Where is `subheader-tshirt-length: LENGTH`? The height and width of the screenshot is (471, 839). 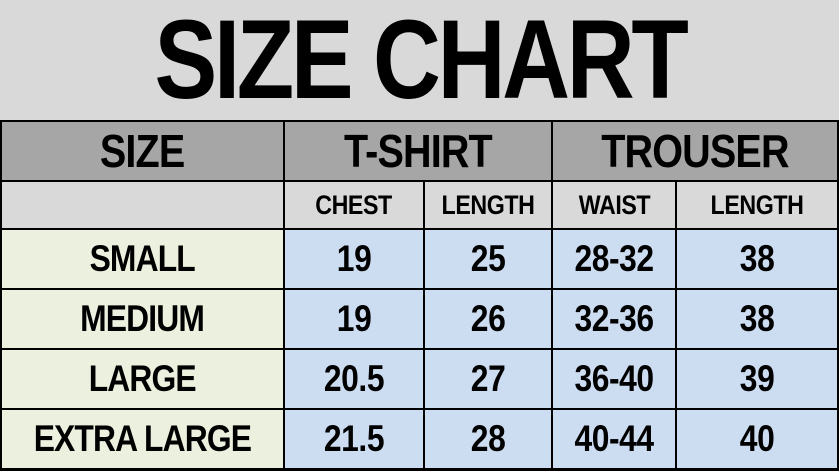
subheader-tshirt-length: LENGTH is located at coordinates (488, 205).